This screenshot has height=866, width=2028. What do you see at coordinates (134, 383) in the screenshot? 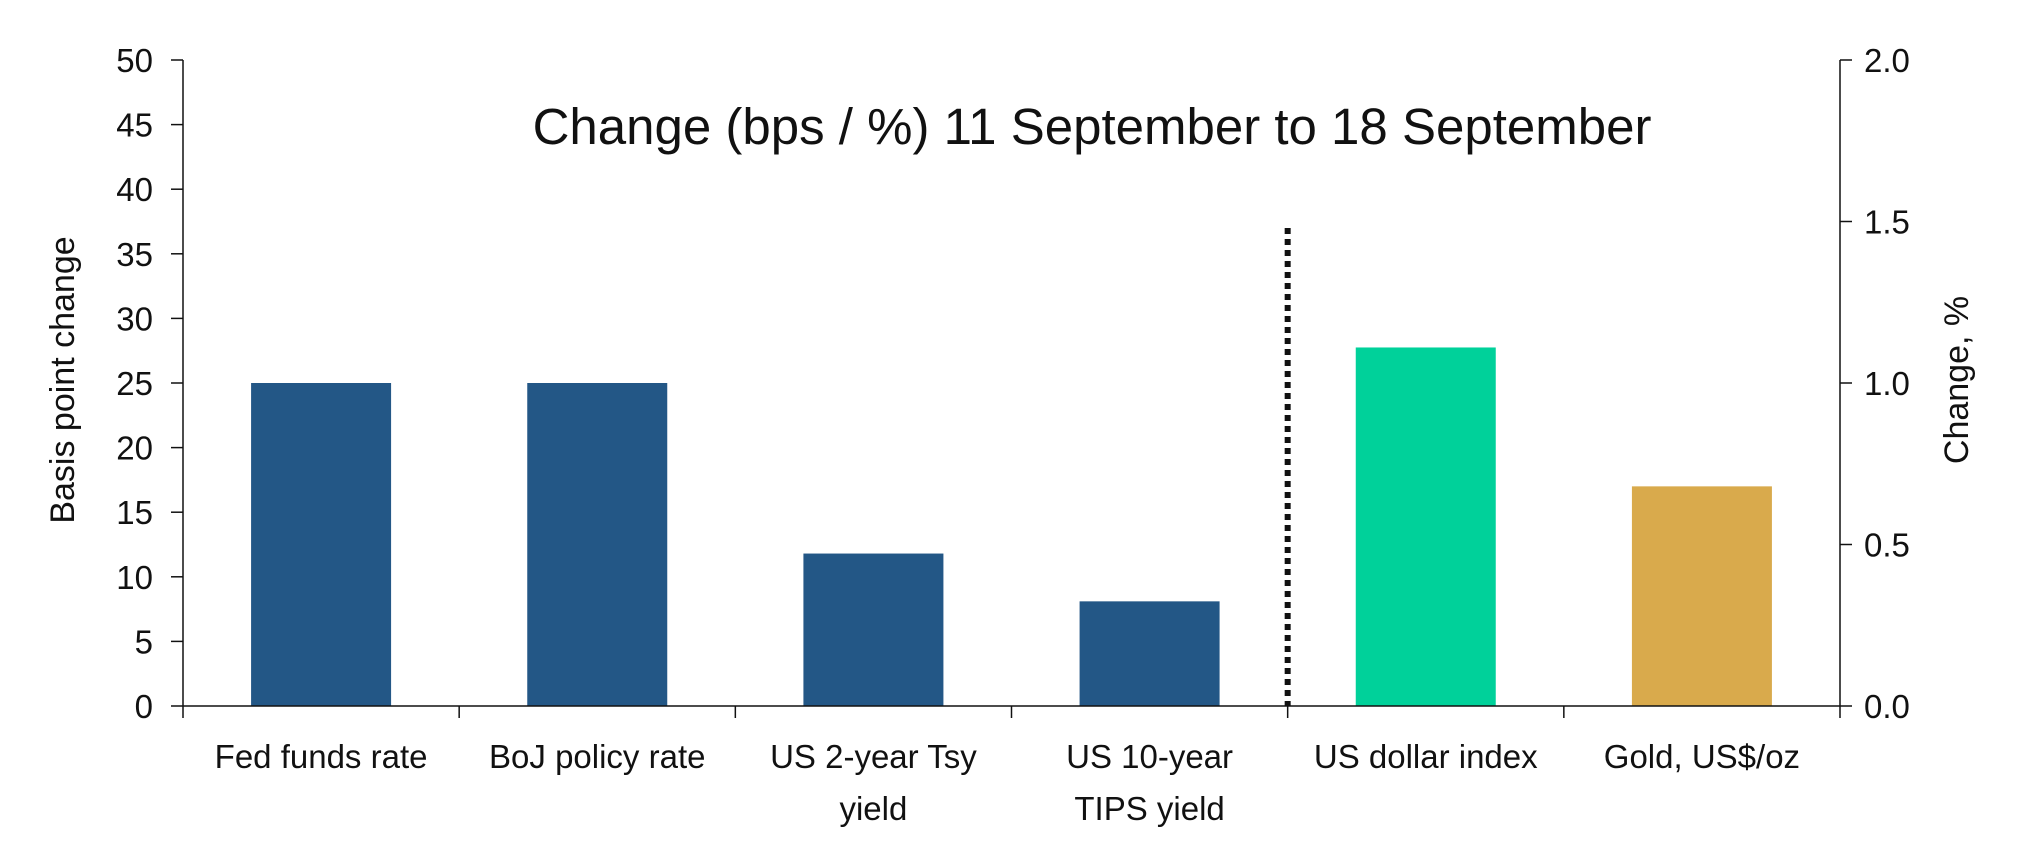
I see `left-tick-label: 25` at bounding box center [134, 383].